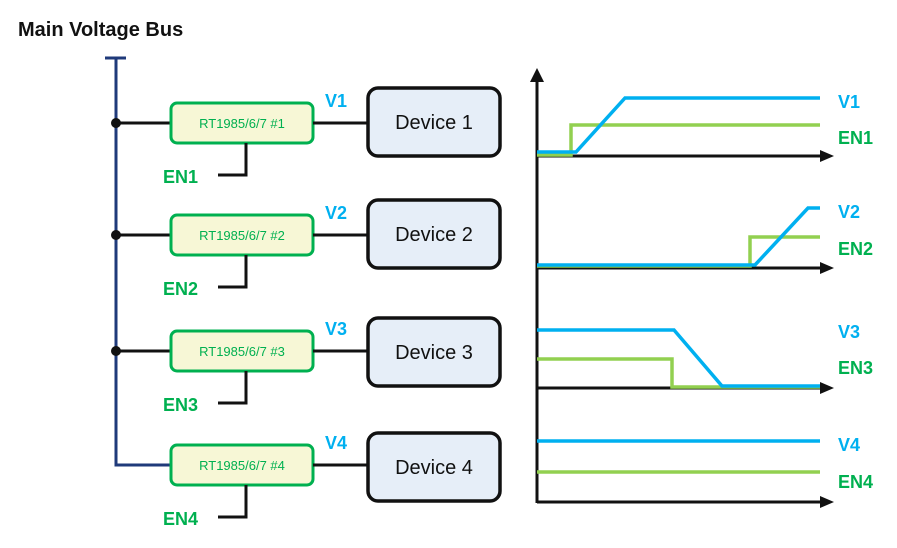 The height and width of the screenshot is (548, 897). I want to click on waveform-3: V3 EN3, so click(705, 355).